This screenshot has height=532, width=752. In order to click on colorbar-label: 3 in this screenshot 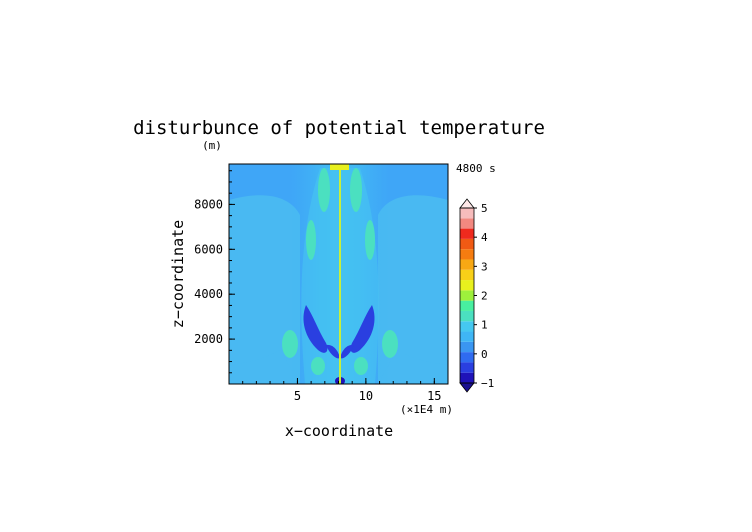, I will do `click(484, 266)`.